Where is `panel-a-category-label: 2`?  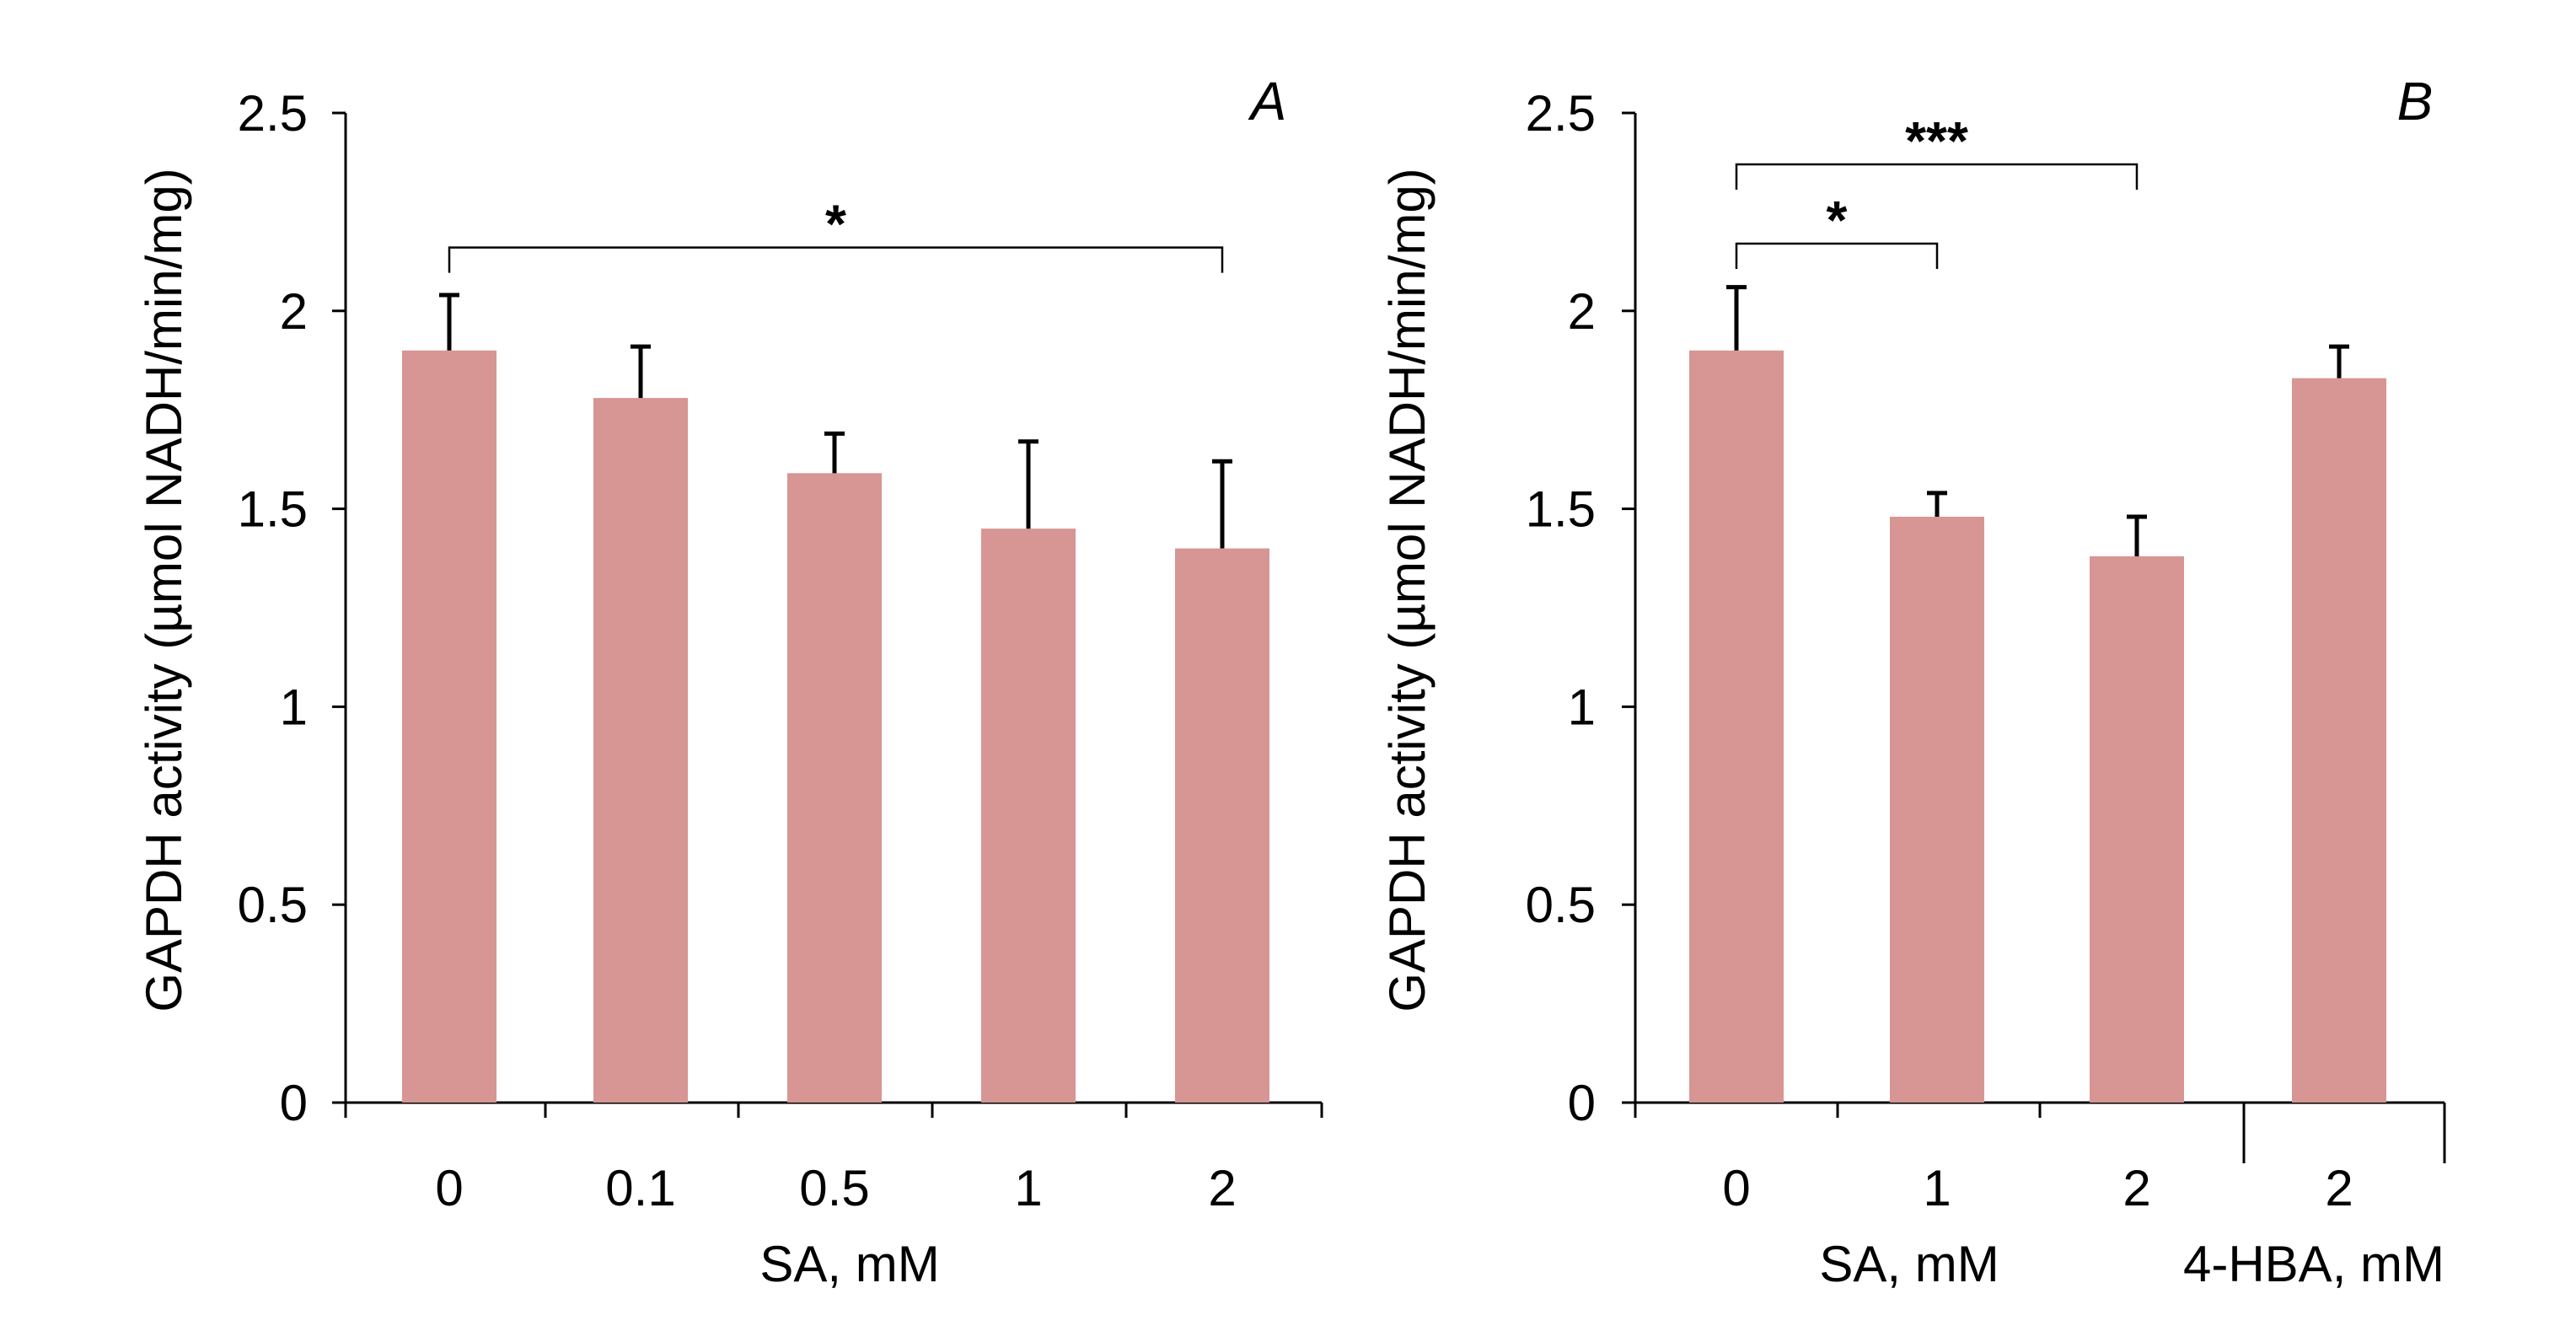 panel-a-category-label: 2 is located at coordinates (1222, 1188).